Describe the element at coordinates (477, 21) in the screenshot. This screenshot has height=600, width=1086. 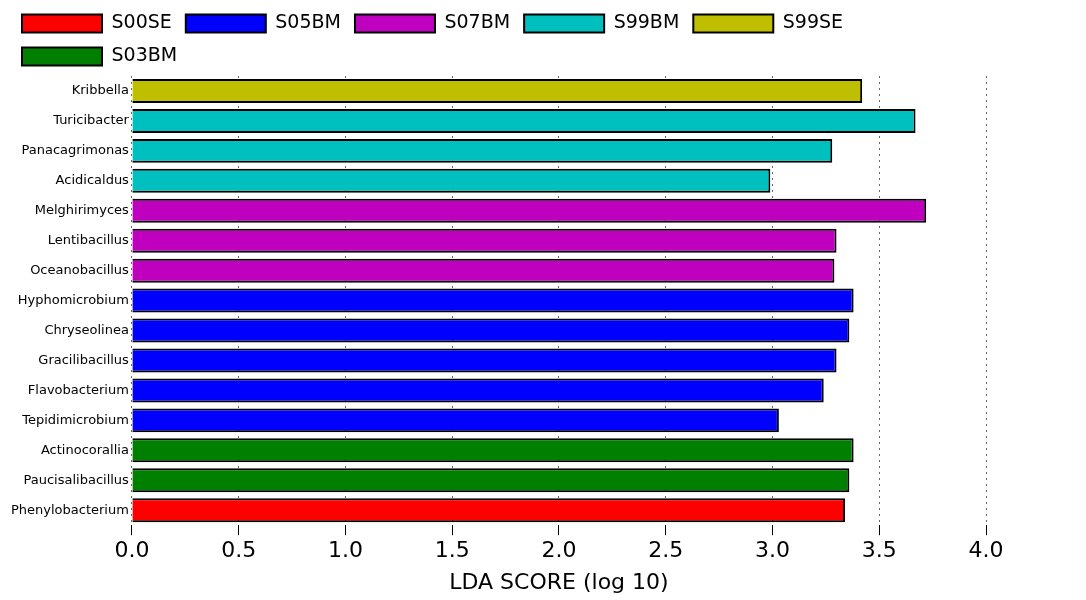
I see `legend-label: S07BM` at that location.